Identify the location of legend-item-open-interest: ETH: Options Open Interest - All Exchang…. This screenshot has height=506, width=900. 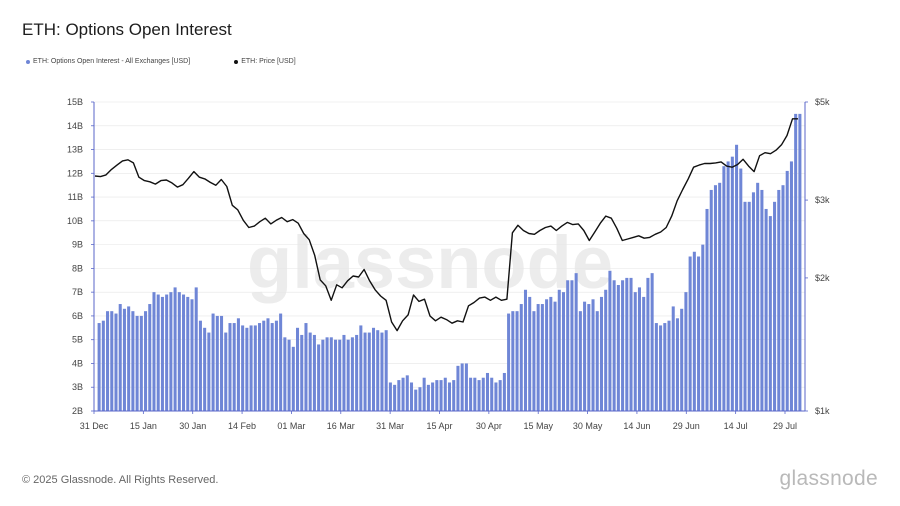
(108, 61).